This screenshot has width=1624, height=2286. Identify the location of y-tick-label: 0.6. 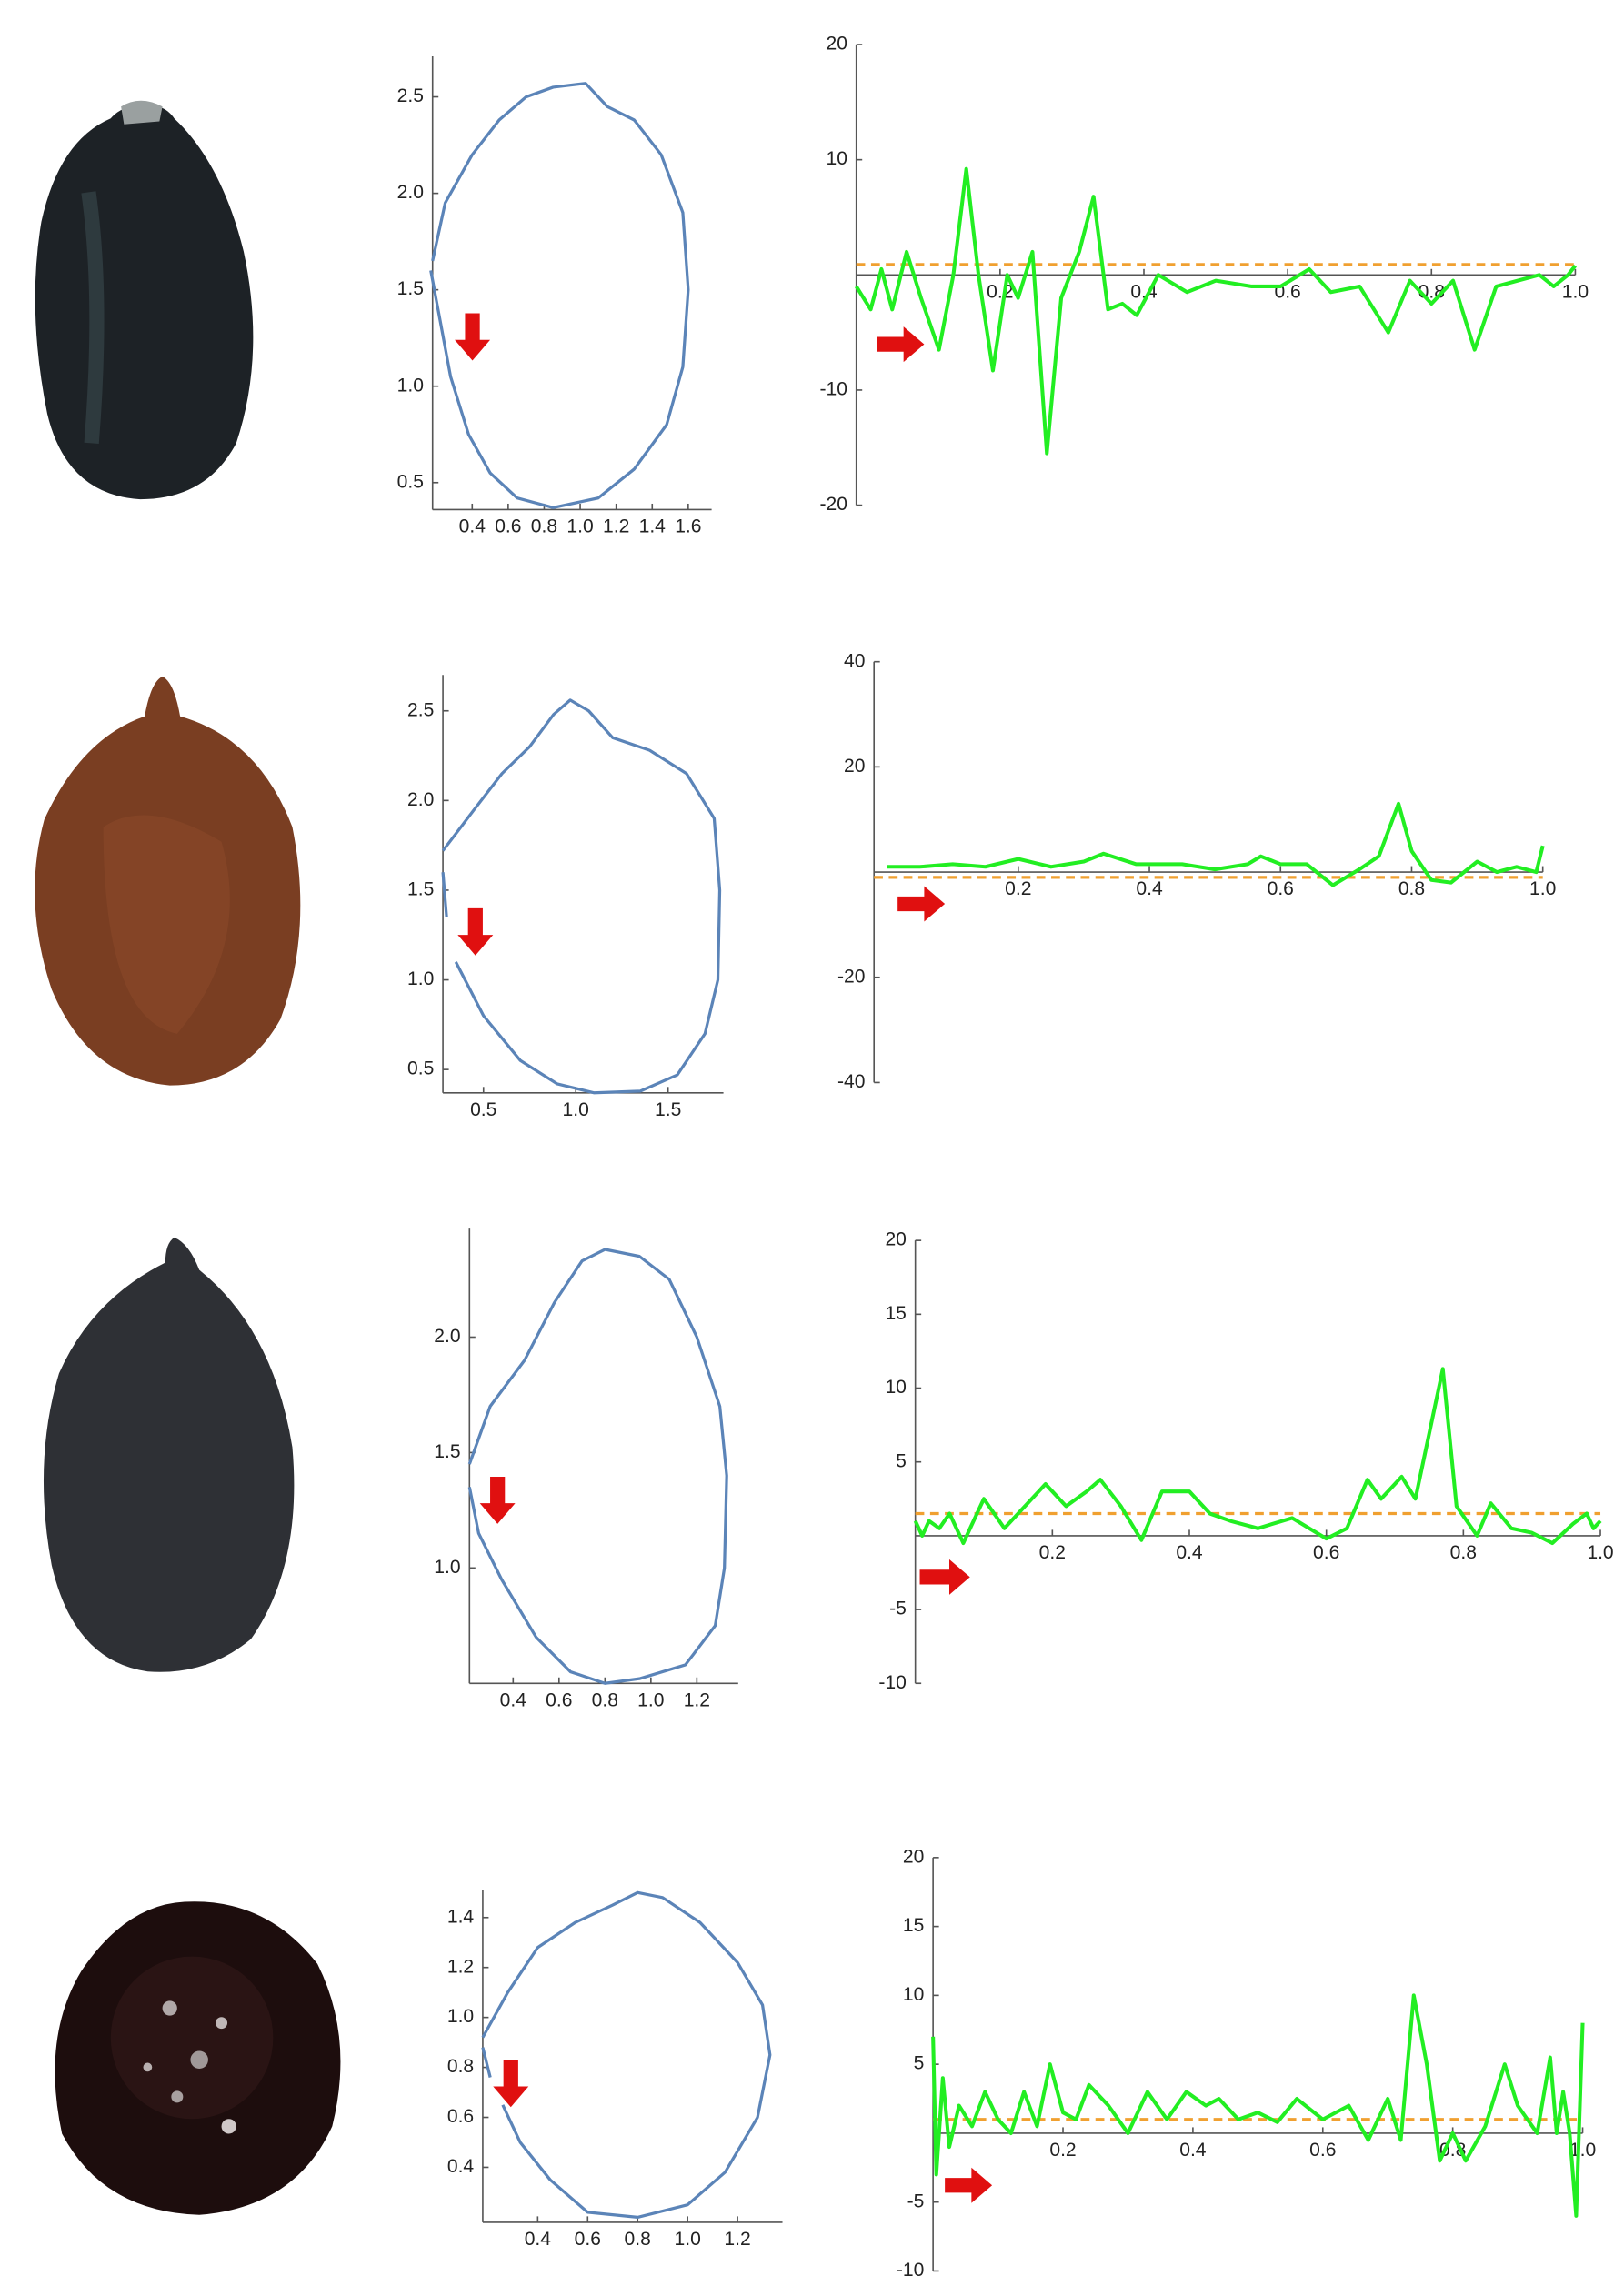
(460, 2116).